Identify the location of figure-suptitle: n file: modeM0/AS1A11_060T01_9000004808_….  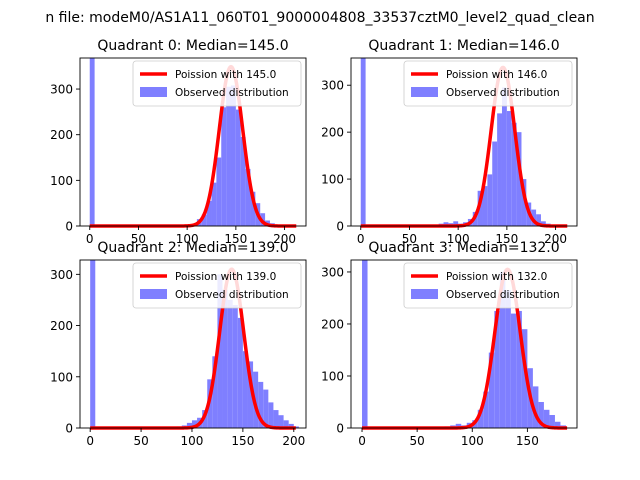
(319, 18).